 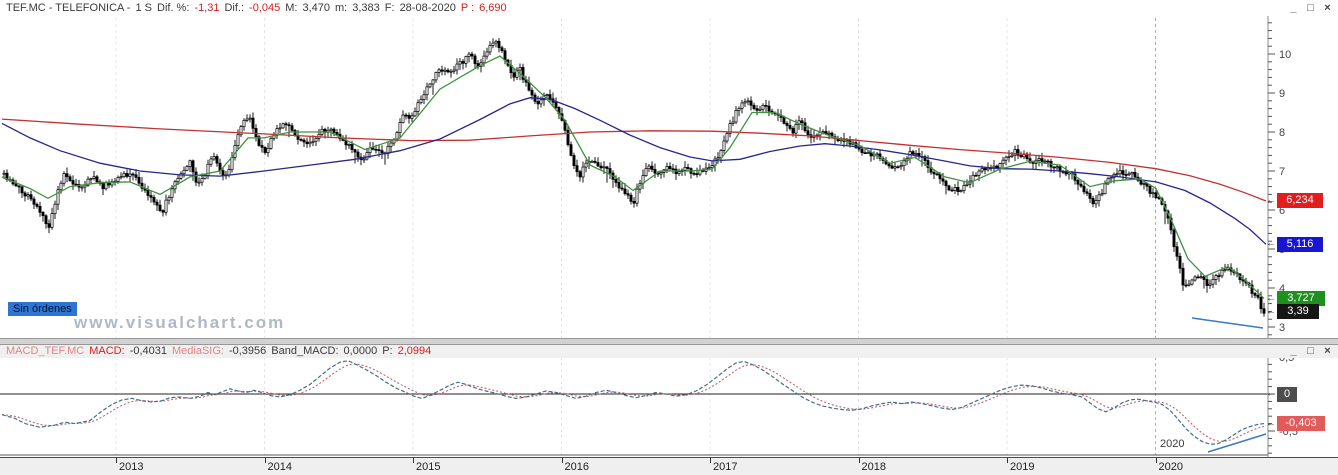 I want to click on year-label: 2016, so click(x=576, y=467).